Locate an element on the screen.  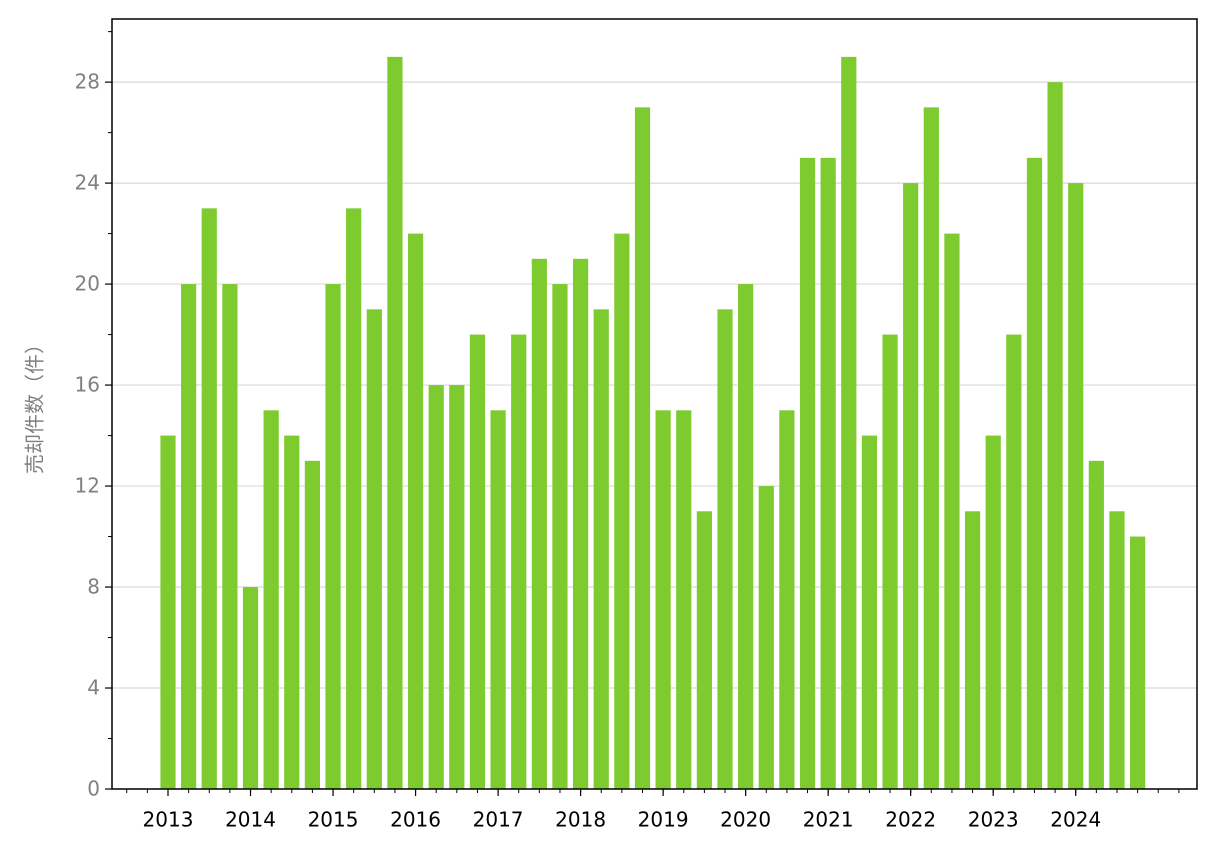
x-tick-label: 2024 is located at coordinates (1075, 820).